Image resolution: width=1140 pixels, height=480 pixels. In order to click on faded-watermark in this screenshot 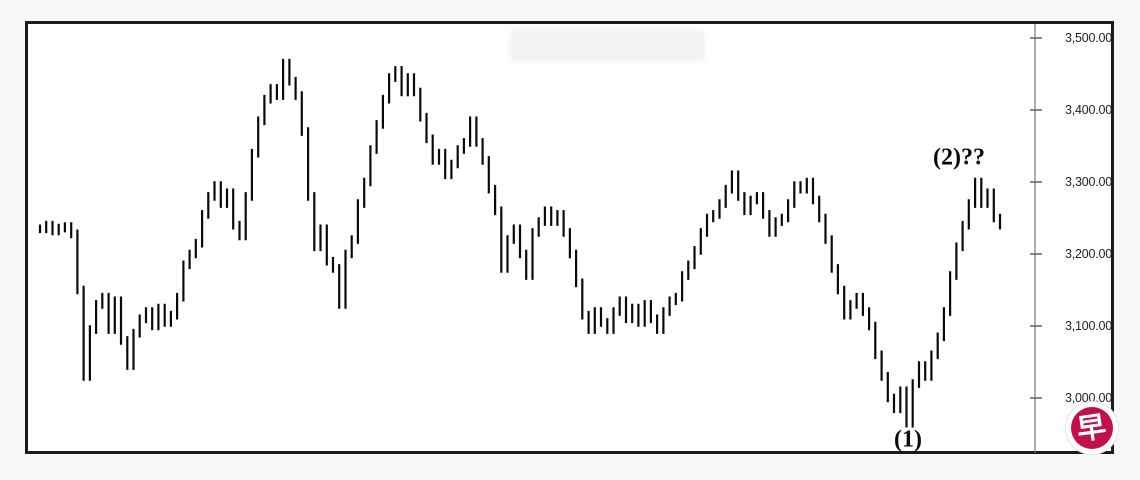, I will do `click(607, 46)`.